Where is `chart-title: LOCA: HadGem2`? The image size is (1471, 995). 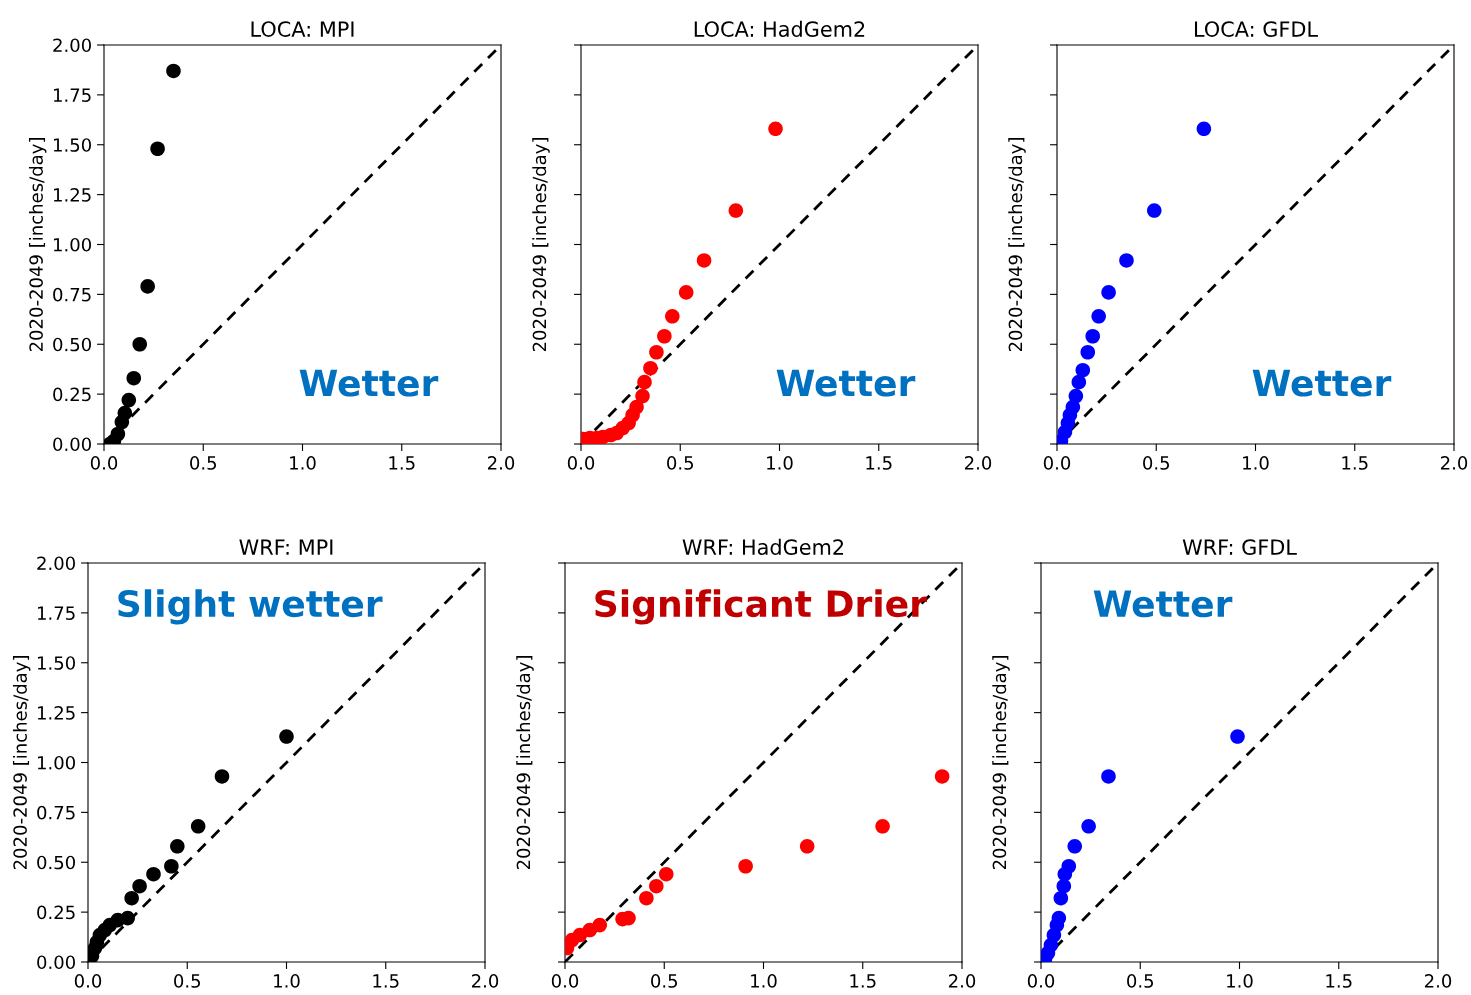
chart-title: LOCA: HadGem2 is located at coordinates (779, 28).